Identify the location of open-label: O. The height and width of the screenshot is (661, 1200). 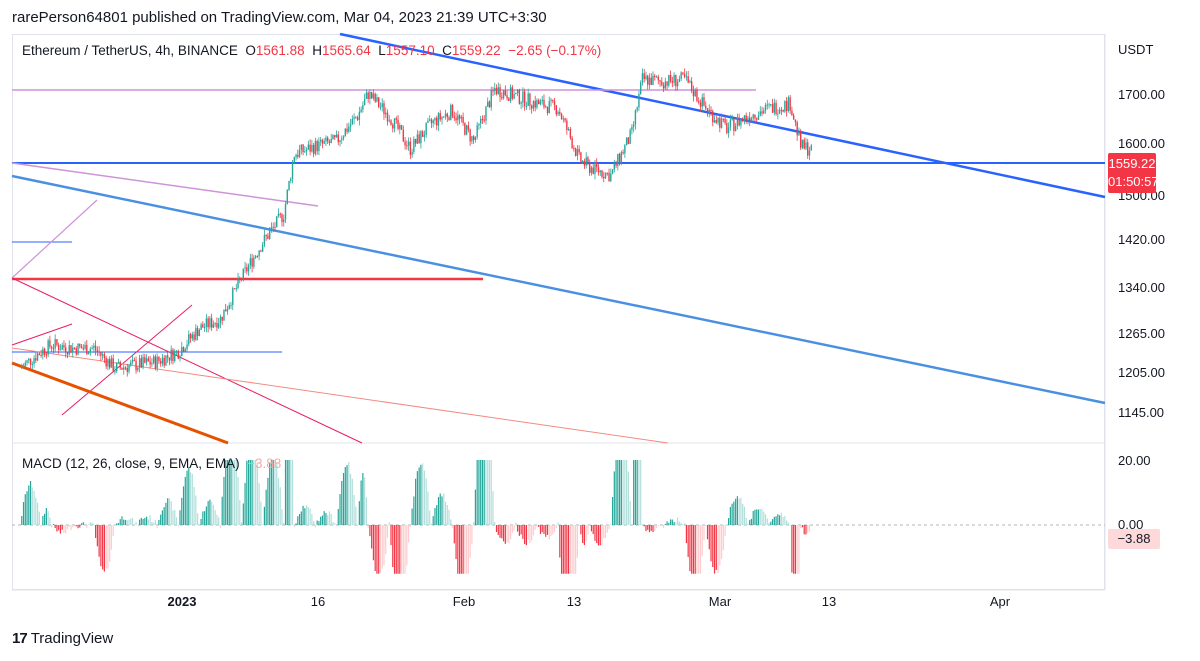
(250, 50).